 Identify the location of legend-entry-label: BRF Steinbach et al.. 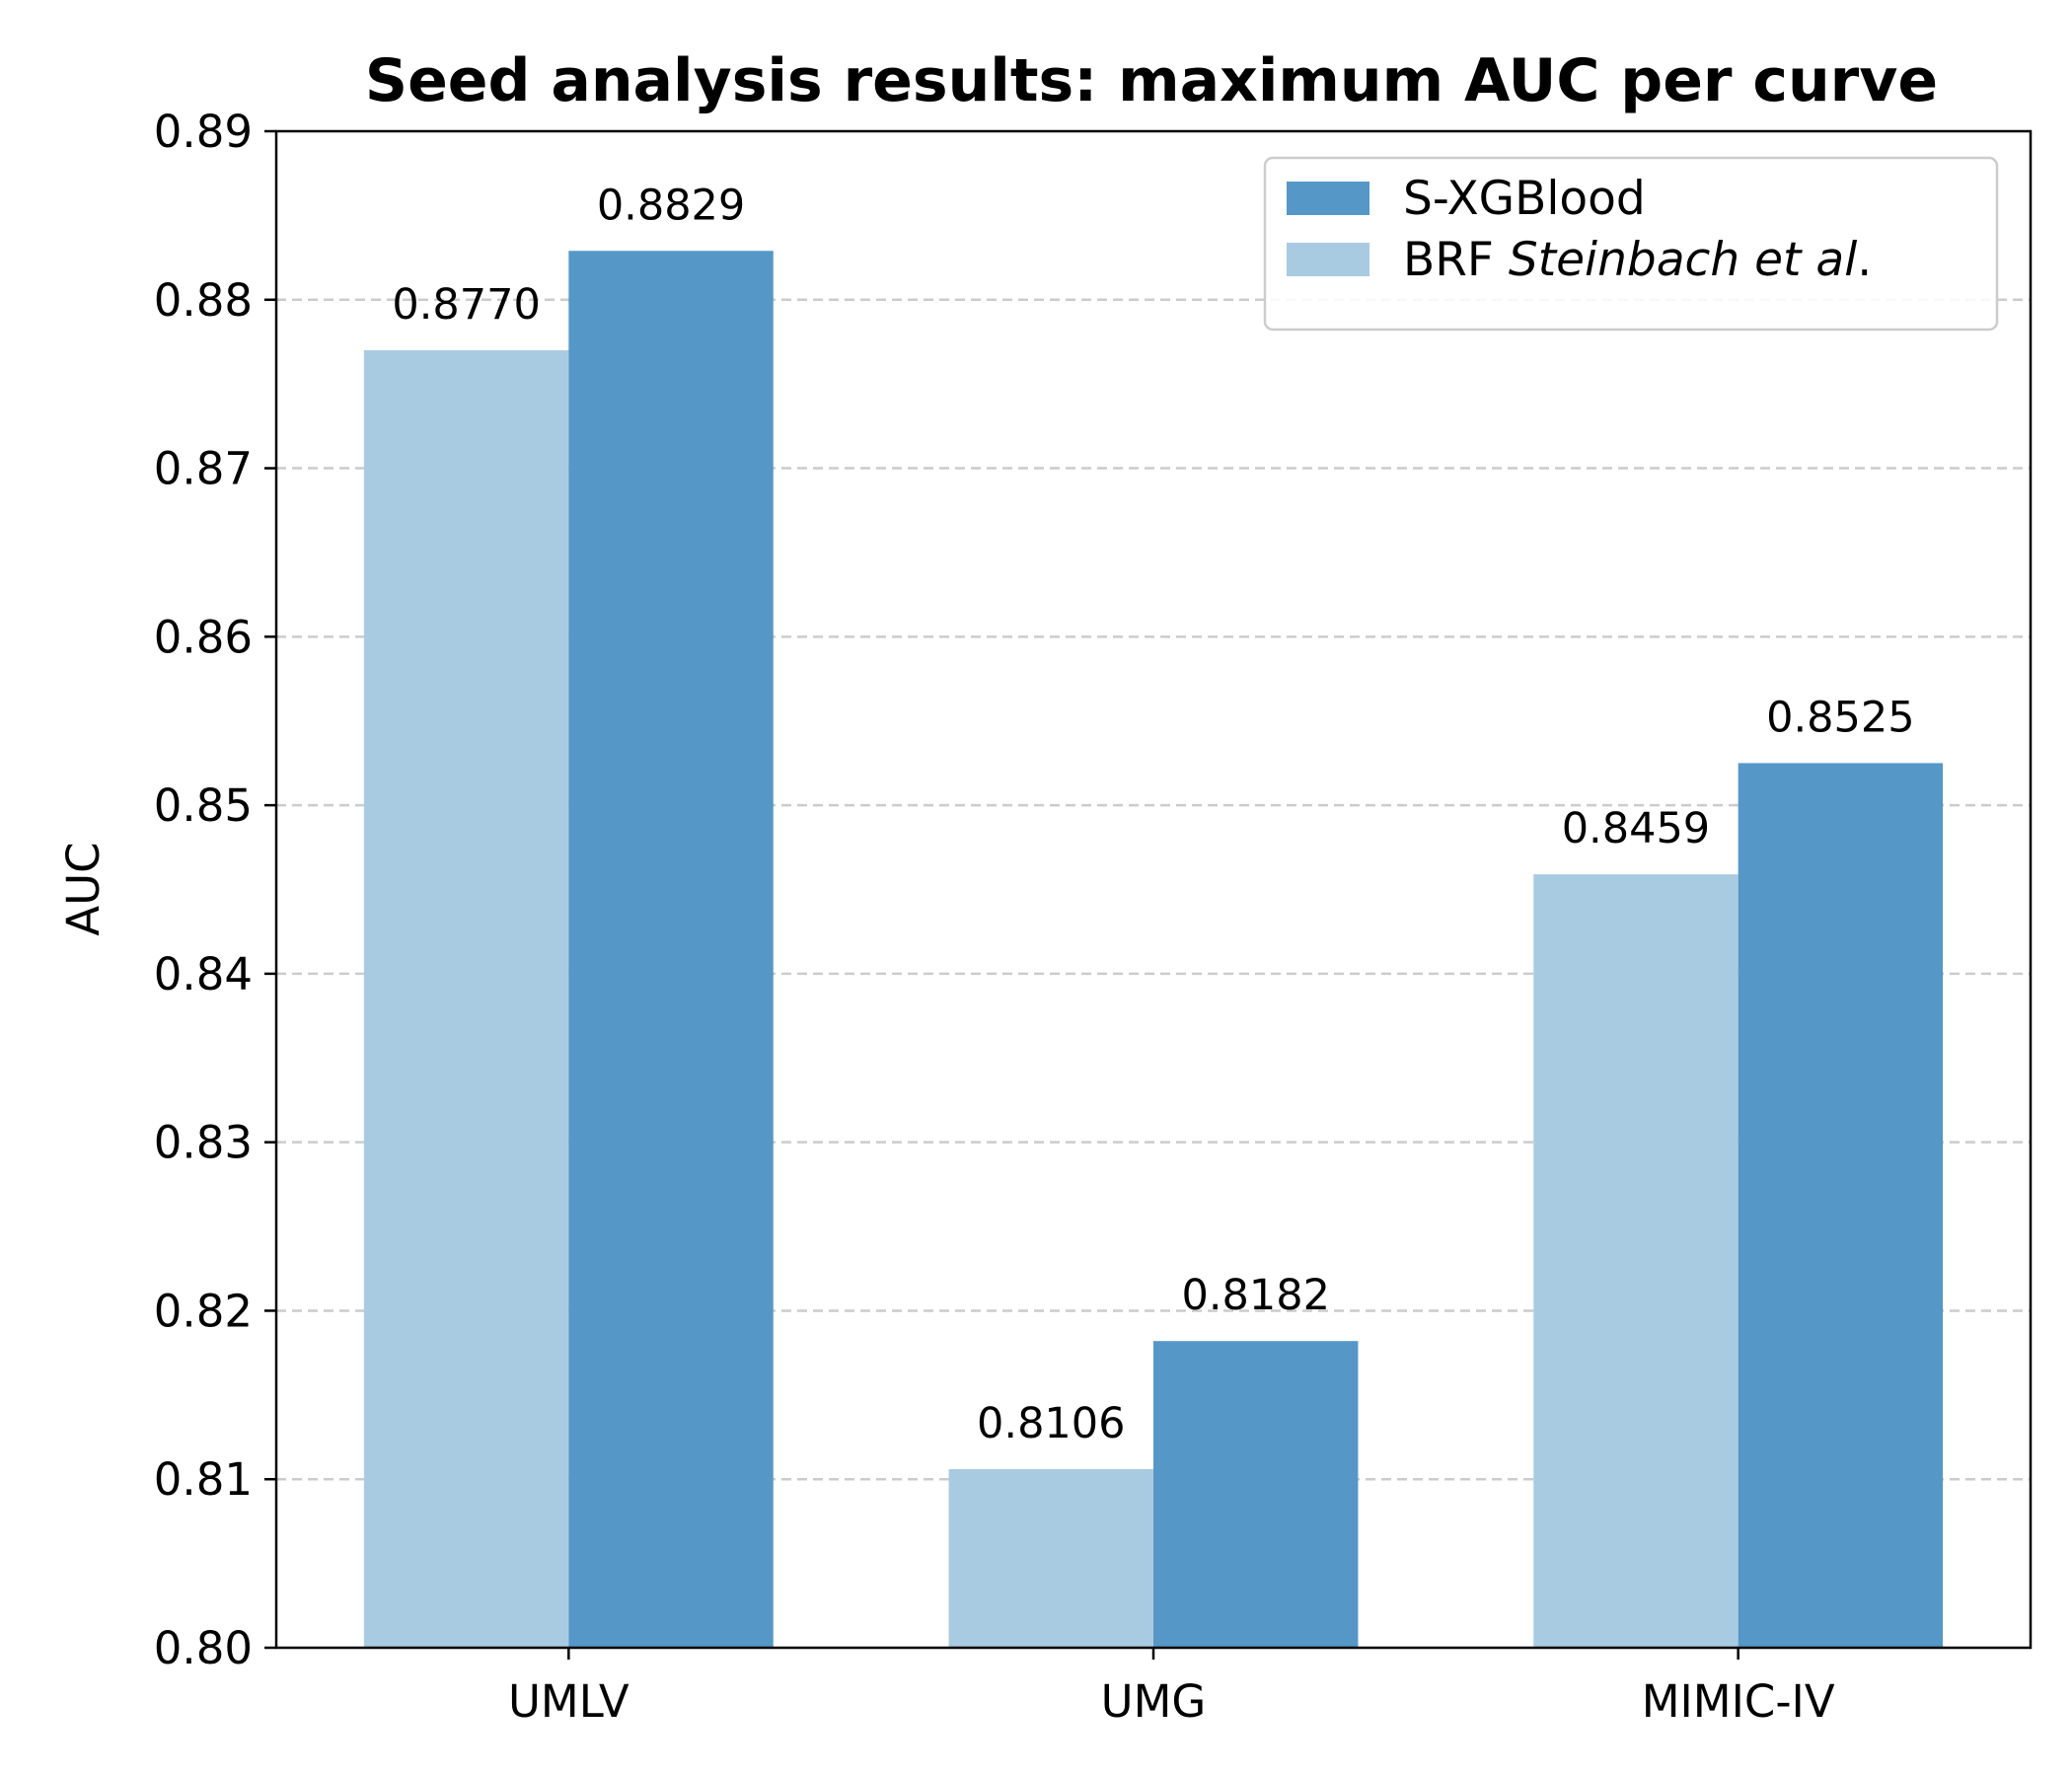
(1638, 260).